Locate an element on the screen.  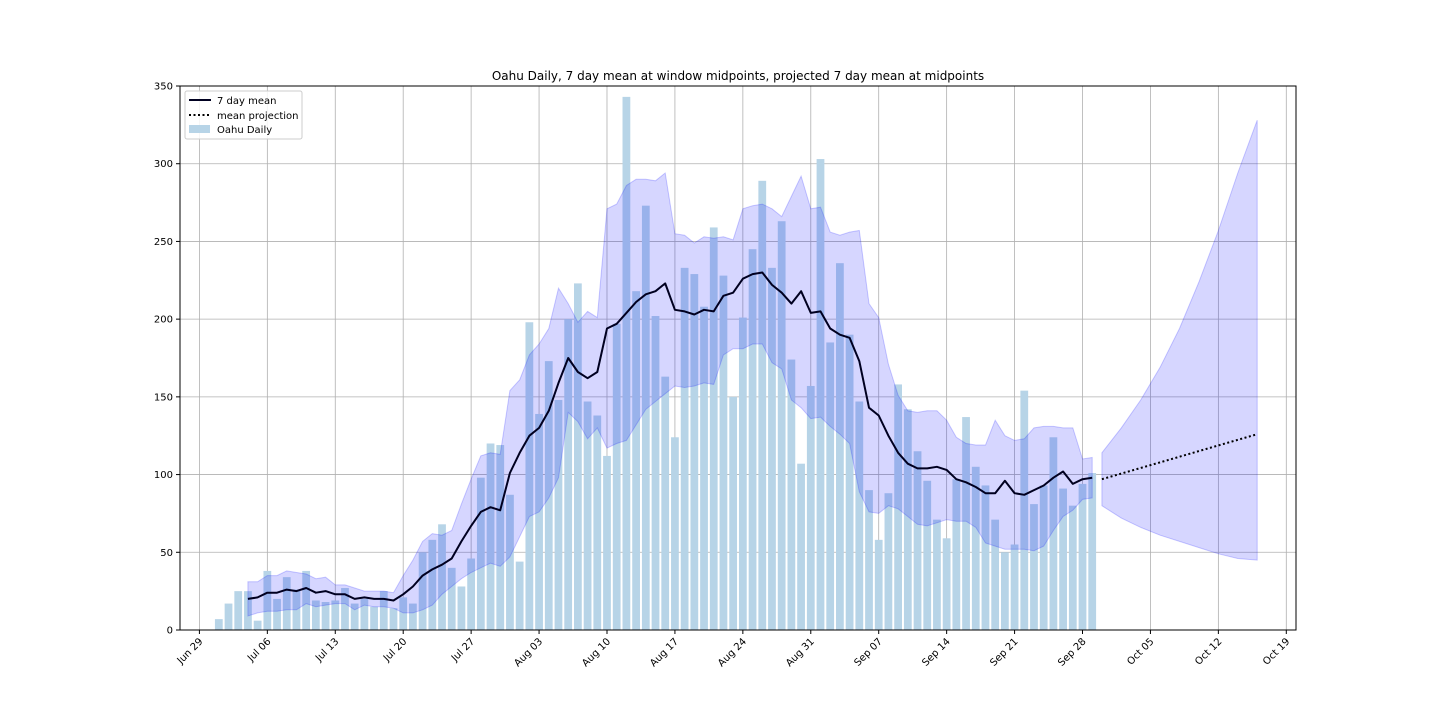
y-tick-label: 50 is located at coordinates (166, 553).